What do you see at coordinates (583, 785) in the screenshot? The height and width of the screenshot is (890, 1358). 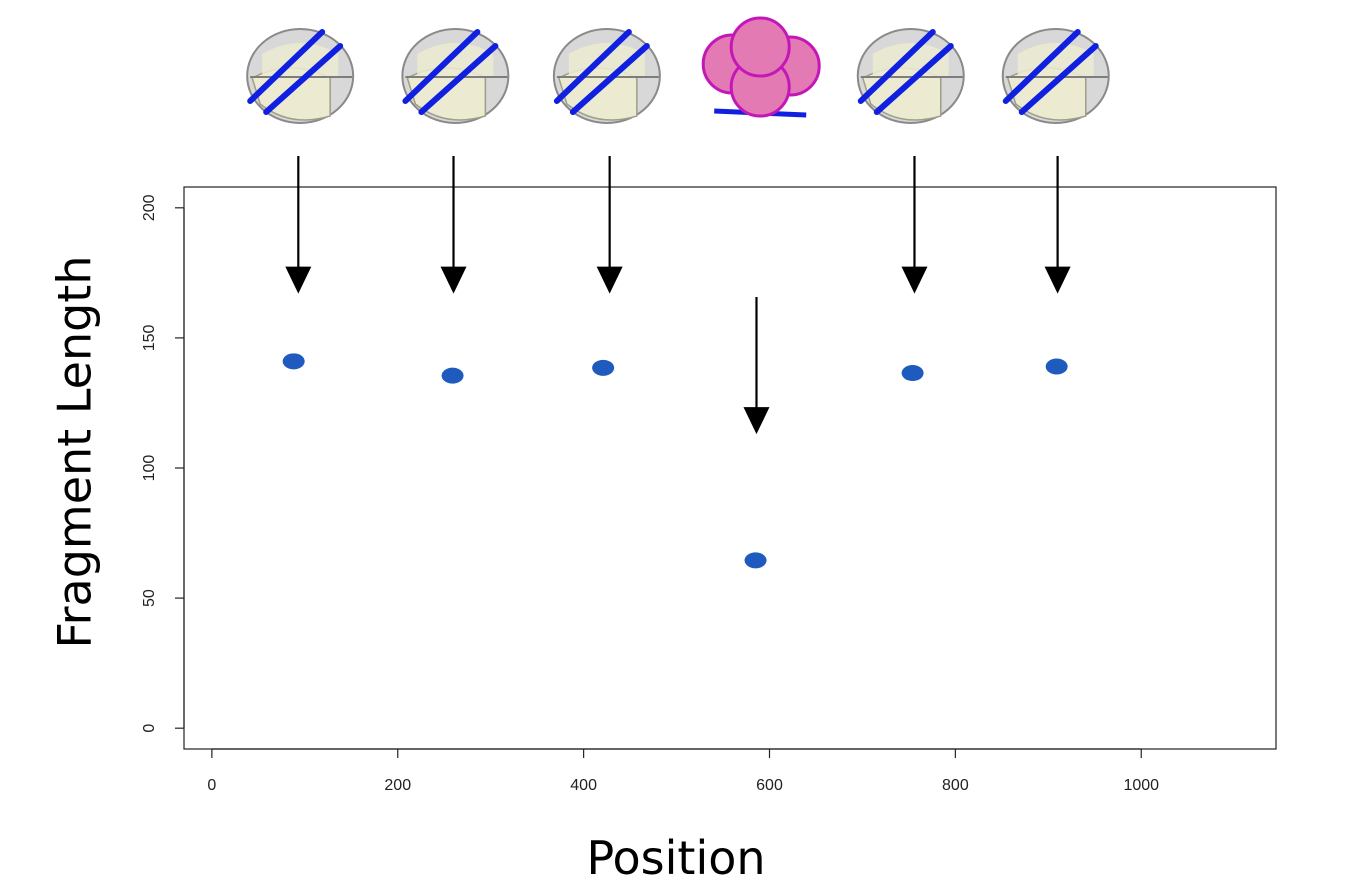 I see `x-tick-label: 400` at bounding box center [583, 785].